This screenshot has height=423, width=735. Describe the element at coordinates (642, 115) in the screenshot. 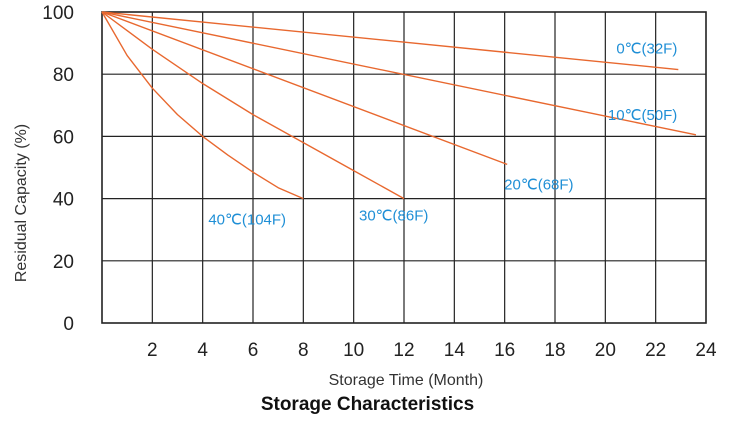

I see `series-label: 10℃(50F)` at that location.